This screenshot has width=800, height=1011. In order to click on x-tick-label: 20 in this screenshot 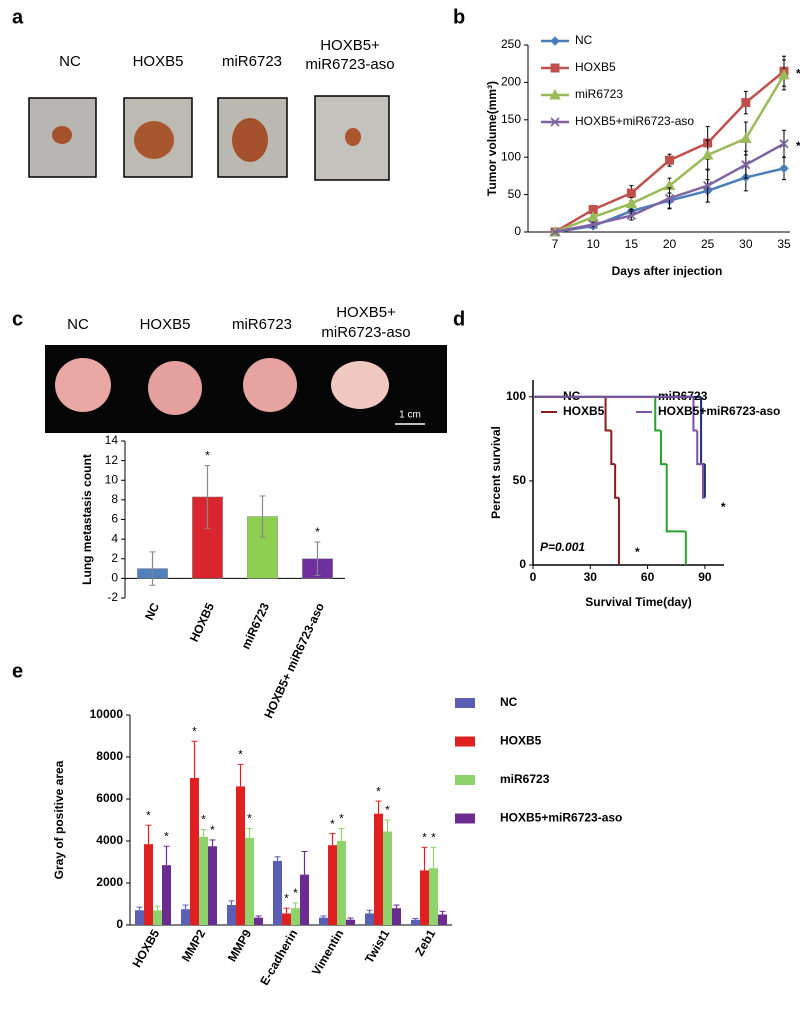, I will do `click(670, 244)`.